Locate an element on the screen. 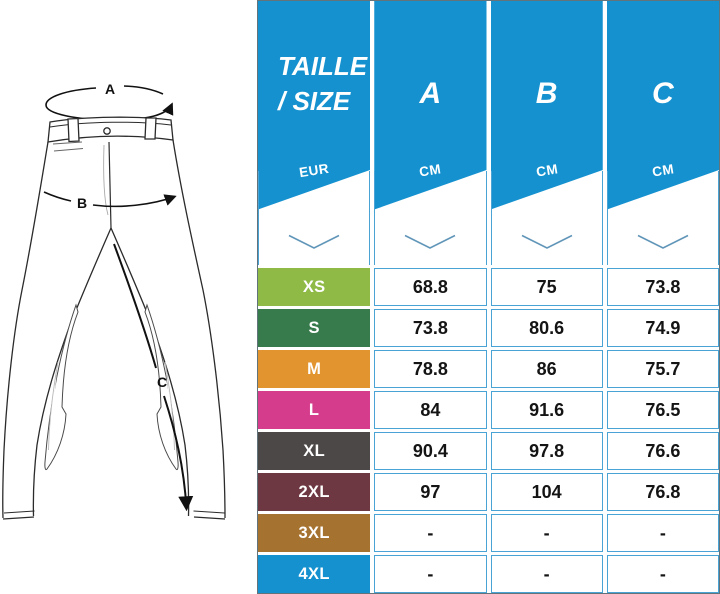  value-2xl-b: 104 is located at coordinates (546, 492).